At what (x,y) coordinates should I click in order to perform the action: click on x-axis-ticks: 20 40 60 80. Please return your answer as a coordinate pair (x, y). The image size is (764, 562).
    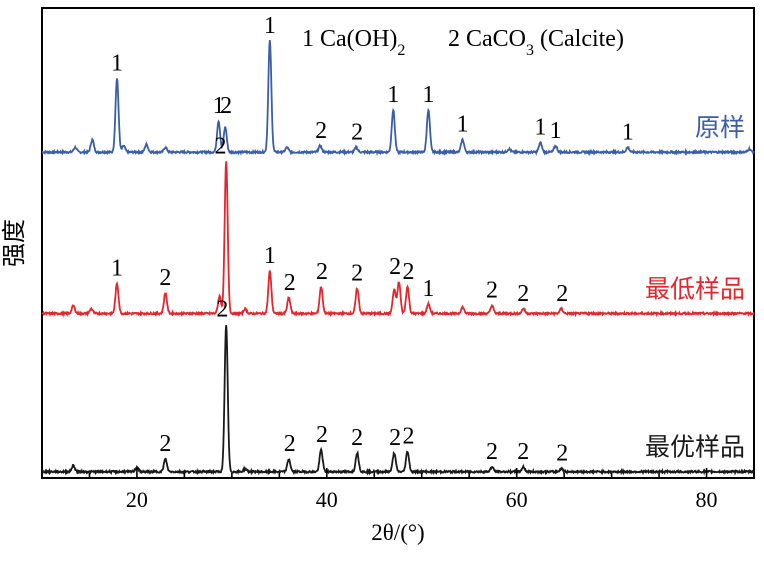
    Looking at the image, I should click on (403, 490).